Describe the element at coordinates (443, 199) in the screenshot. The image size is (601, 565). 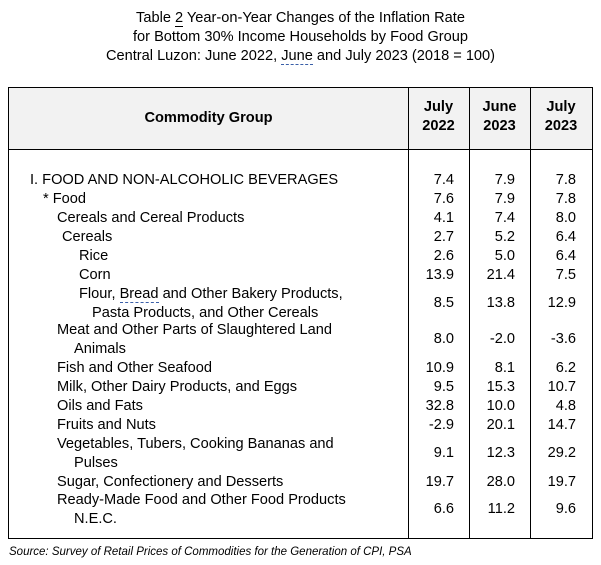
I see `value-cell: 7.6` at that location.